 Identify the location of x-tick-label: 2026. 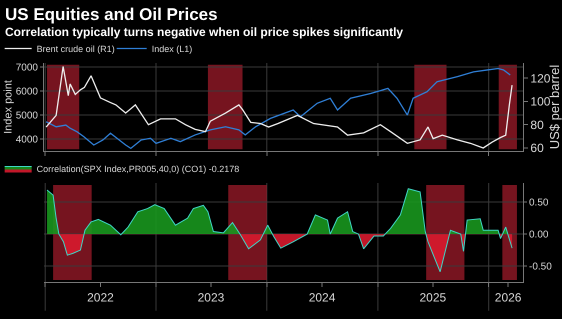
(508, 297).